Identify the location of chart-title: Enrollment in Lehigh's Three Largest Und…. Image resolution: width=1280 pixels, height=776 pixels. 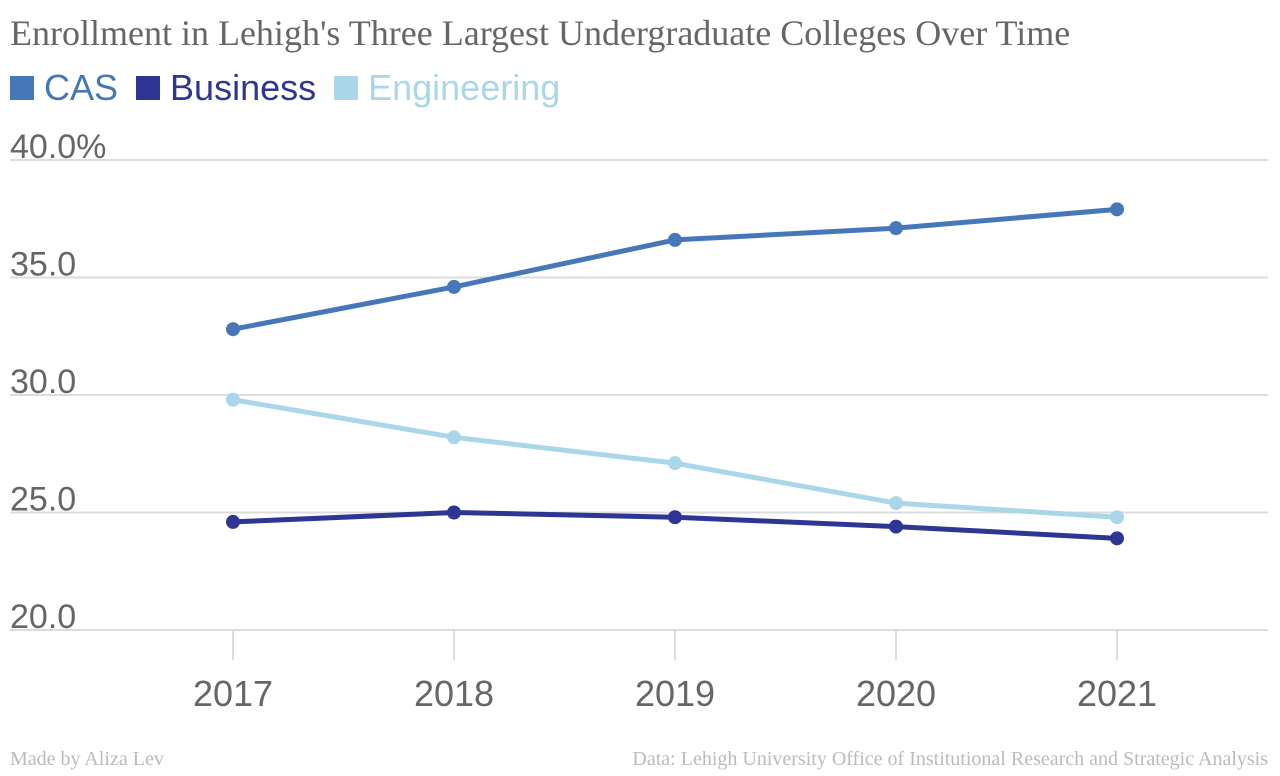
(540, 33).